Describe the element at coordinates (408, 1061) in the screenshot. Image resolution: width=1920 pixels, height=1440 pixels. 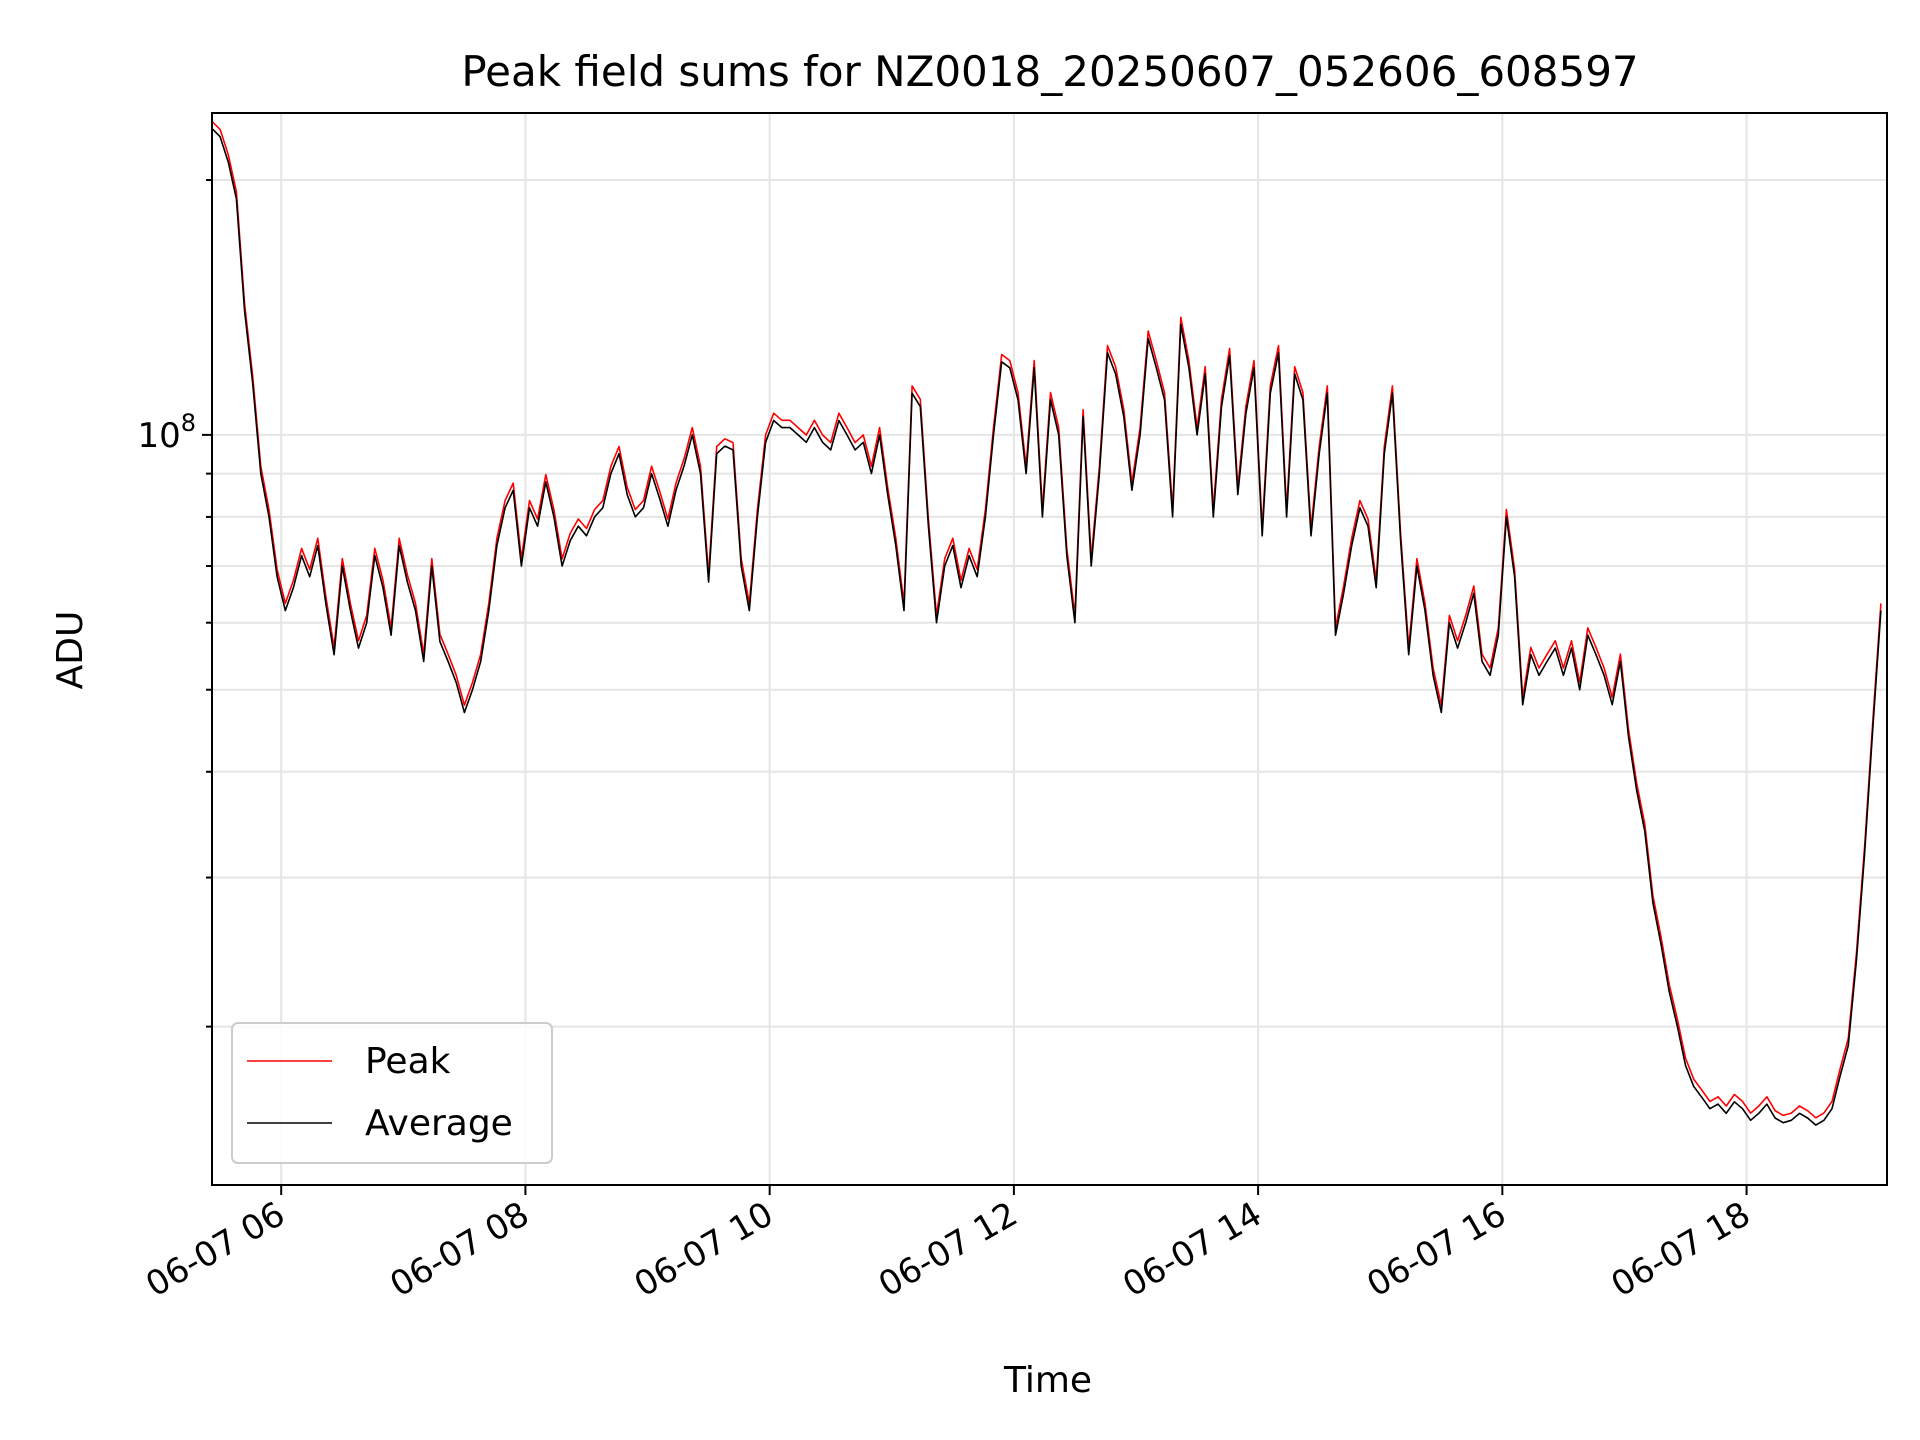
I see `legend-label-peak: Peak` at that location.